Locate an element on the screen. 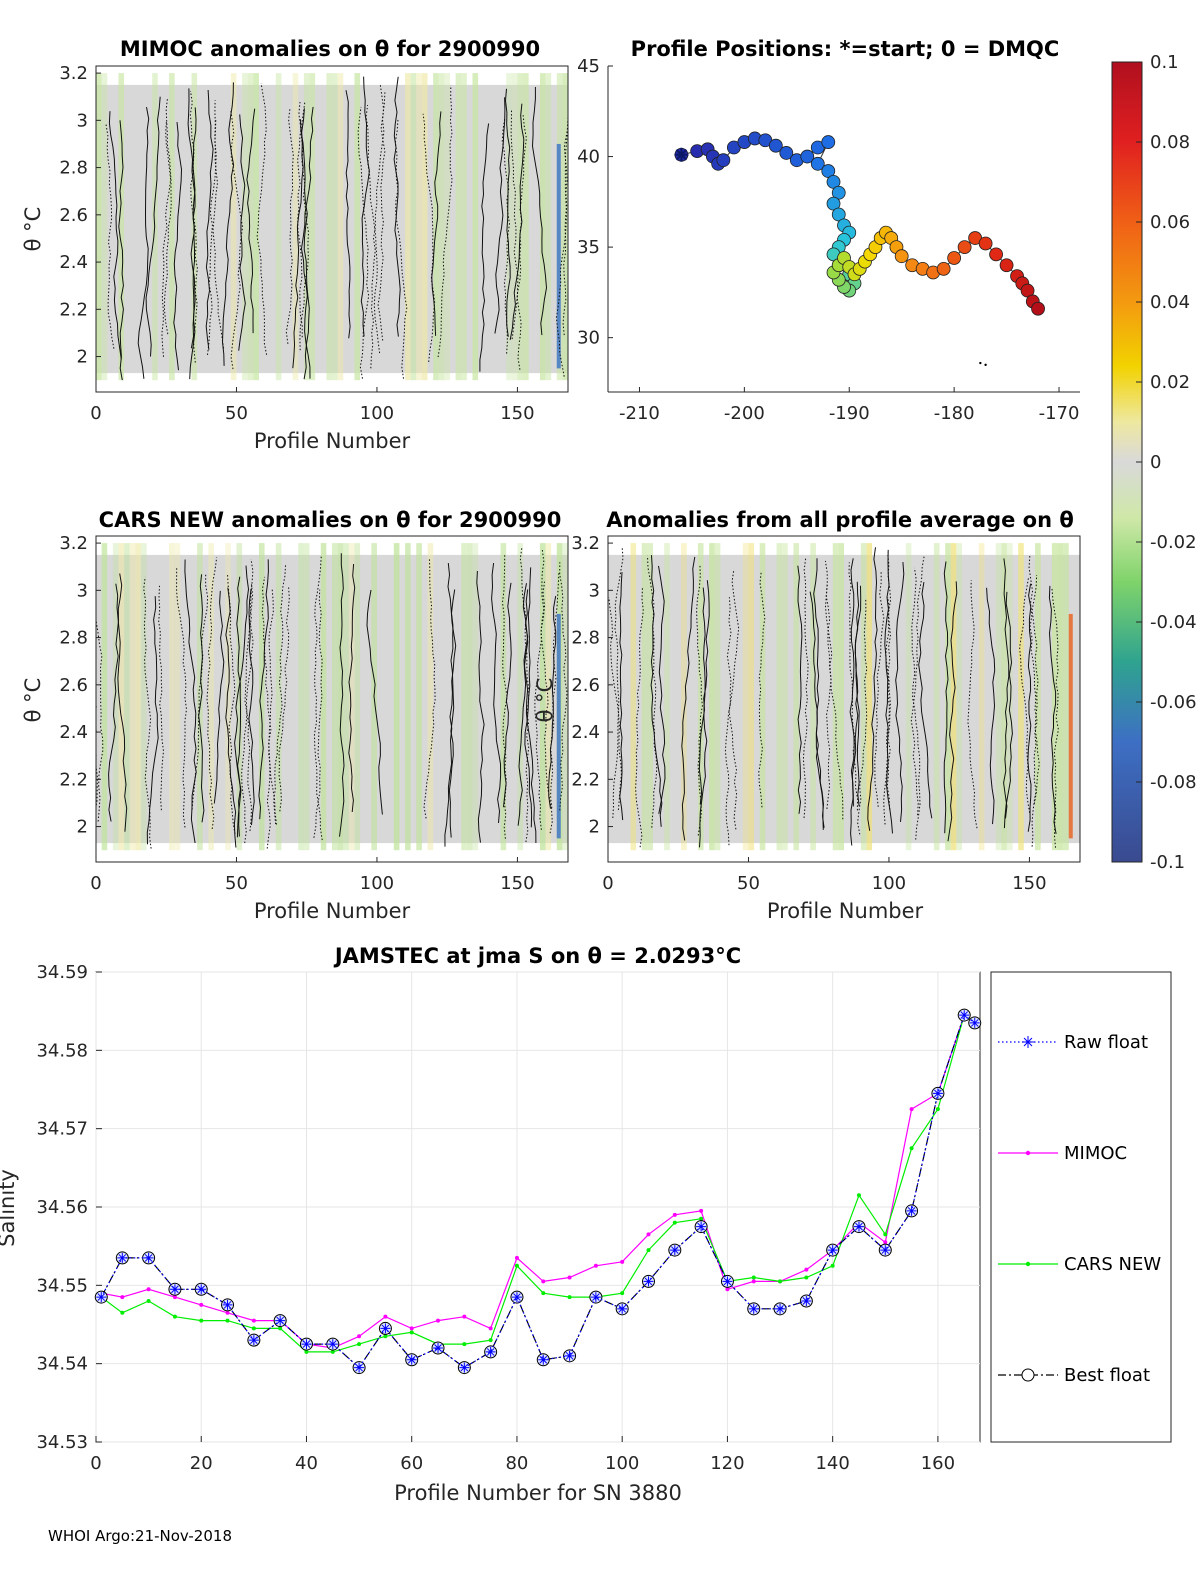 Image resolution: width=1200 pixels, height=1575 pixels. y-tick-label: 30 is located at coordinates (588, 338).